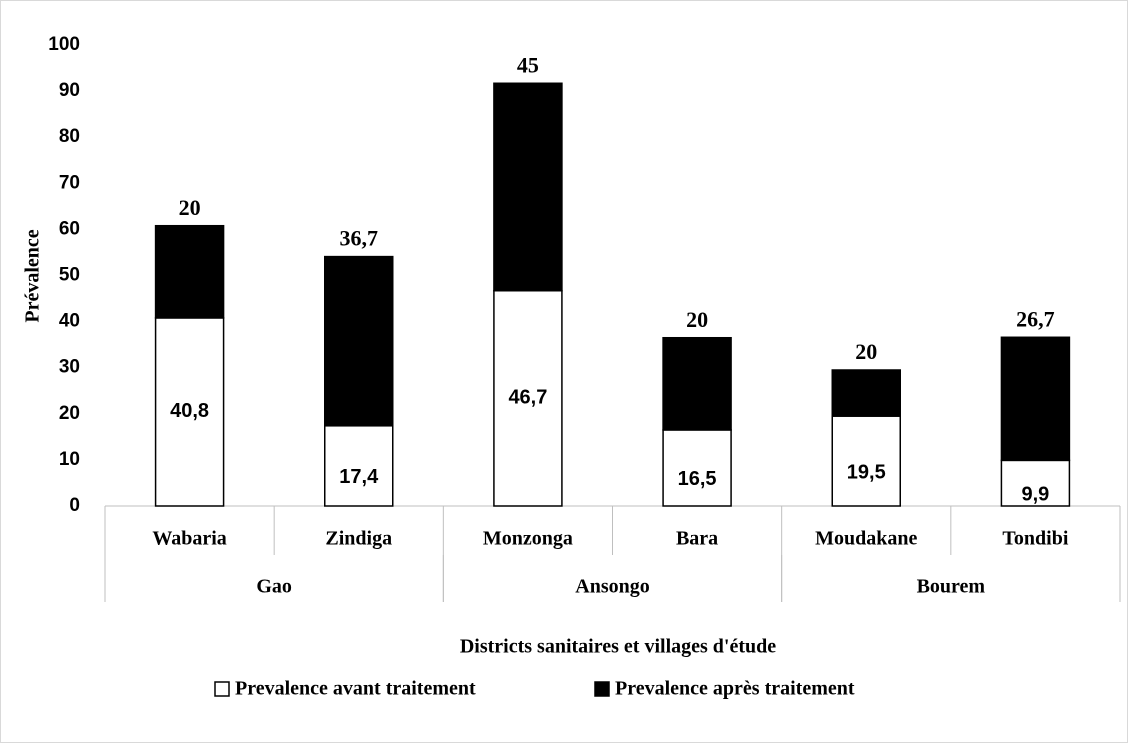 This screenshot has height=743, width=1128. What do you see at coordinates (697, 479) in the screenshot?
I see `data-label: 16,5` at bounding box center [697, 479].